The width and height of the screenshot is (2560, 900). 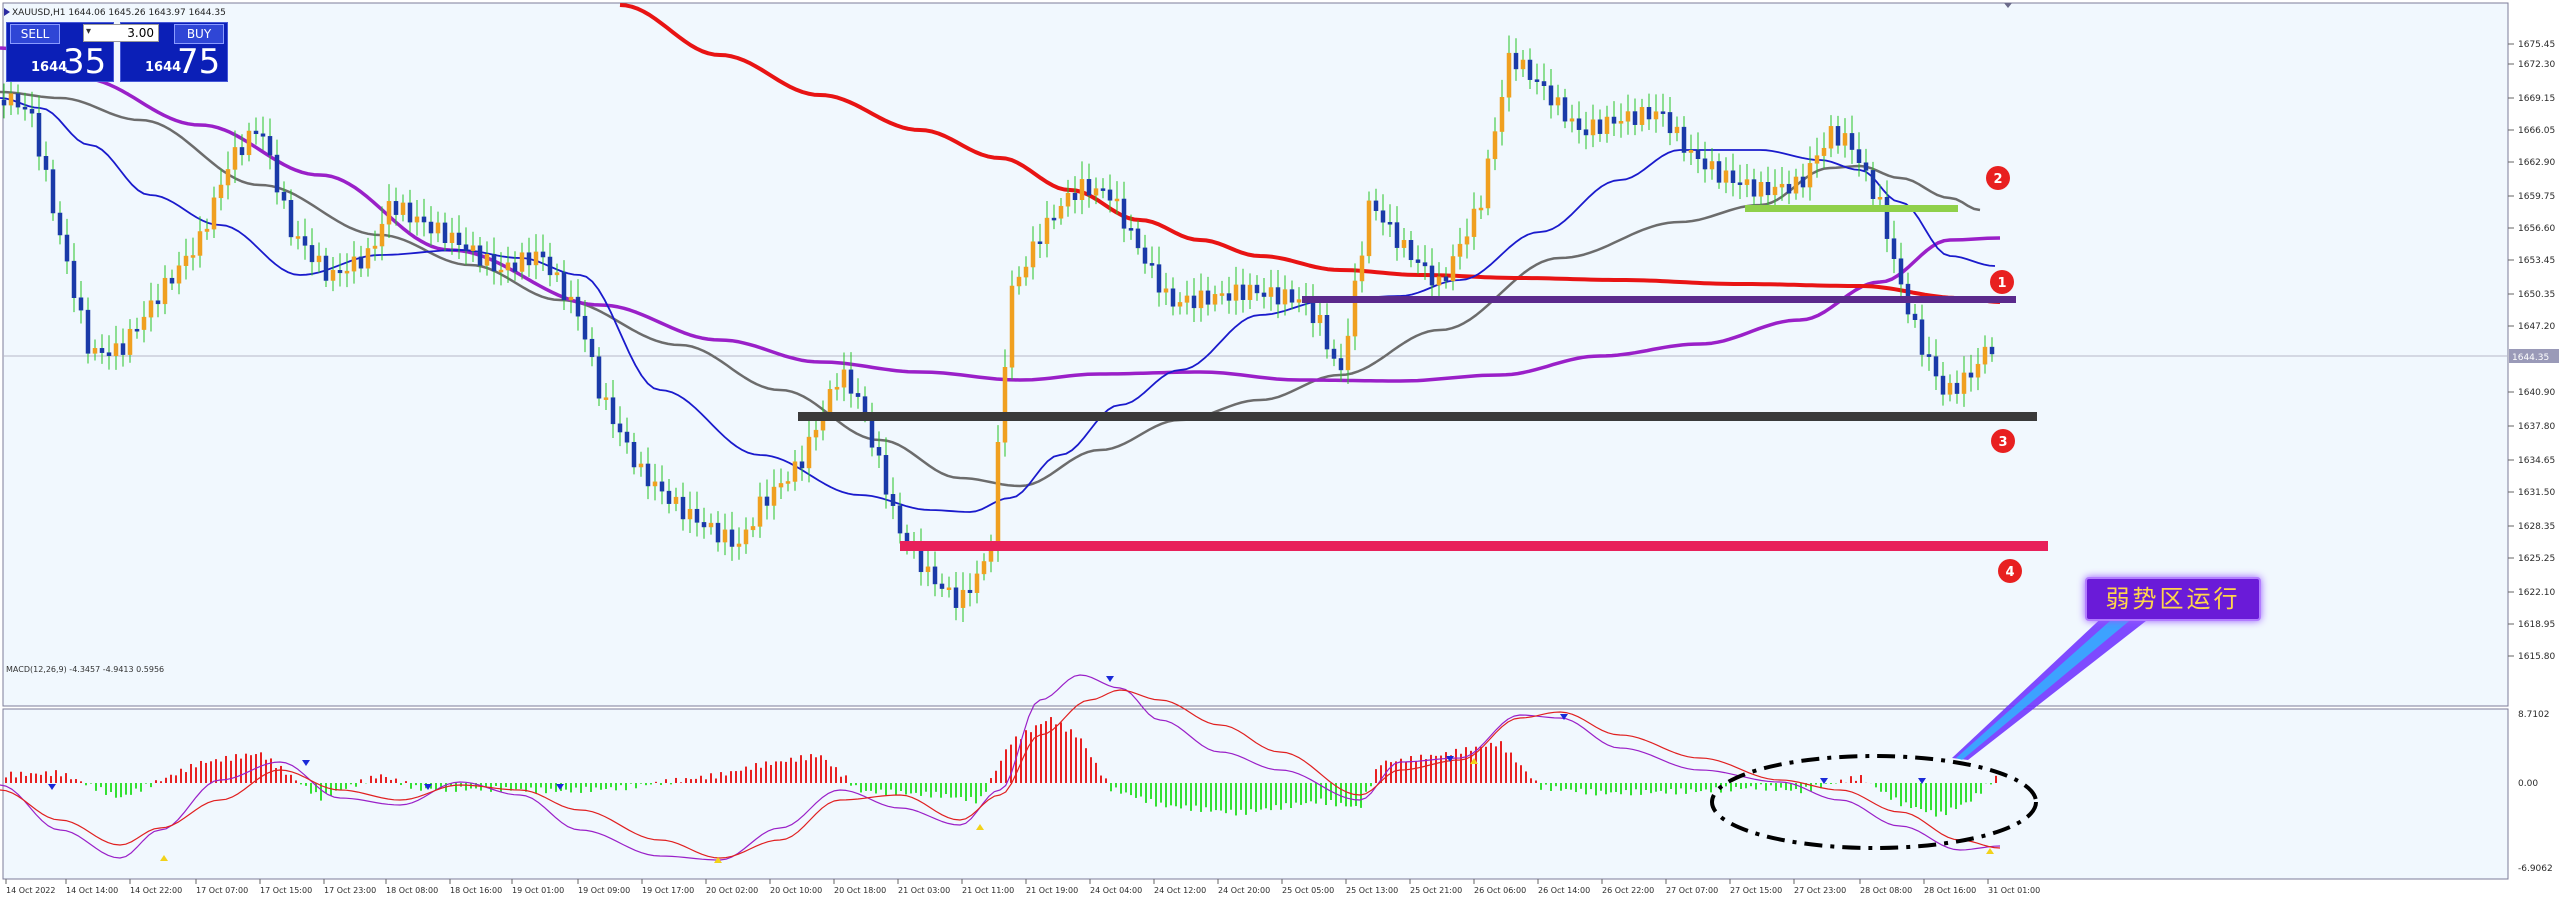 I want to click on one-click-trading-panel: SELL 1644 35 BUY 1644 75 3.00 ▾, so click(x=117, y=52).